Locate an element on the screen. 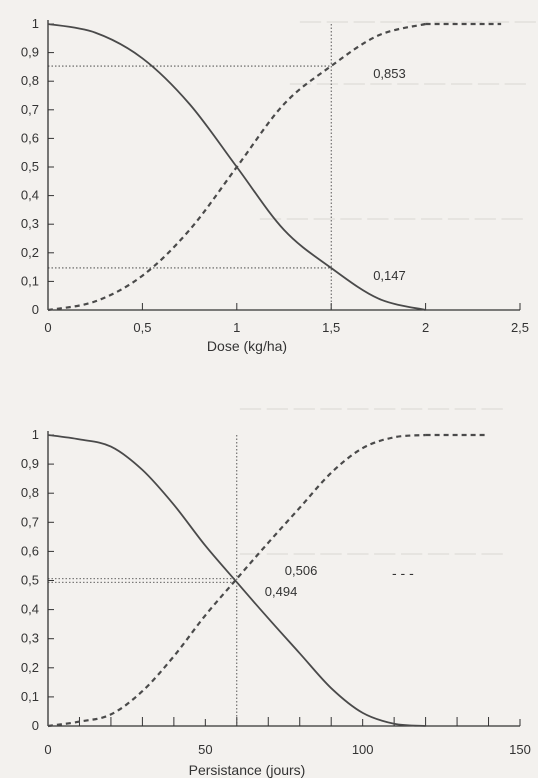 The height and width of the screenshot is (778, 538). chart-persistance-y-ticks: 0 0,1 0,2 0,3 0,4 0,5 0,6 0,7 0,8 0,9 1 is located at coordinates (37, 580).